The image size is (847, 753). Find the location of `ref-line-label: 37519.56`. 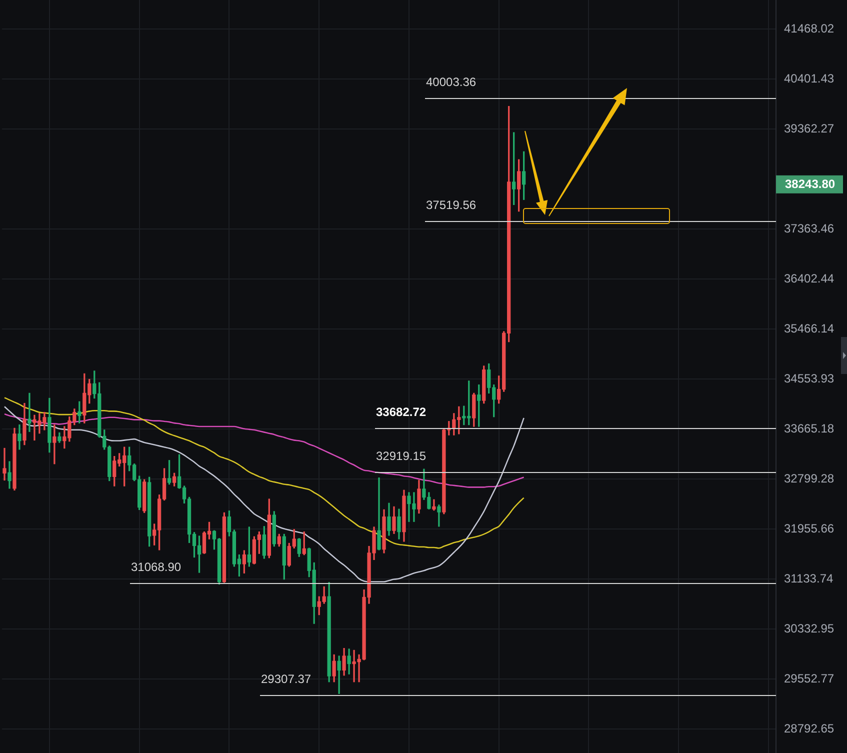

ref-line-label: 37519.56 is located at coordinates (451, 205).